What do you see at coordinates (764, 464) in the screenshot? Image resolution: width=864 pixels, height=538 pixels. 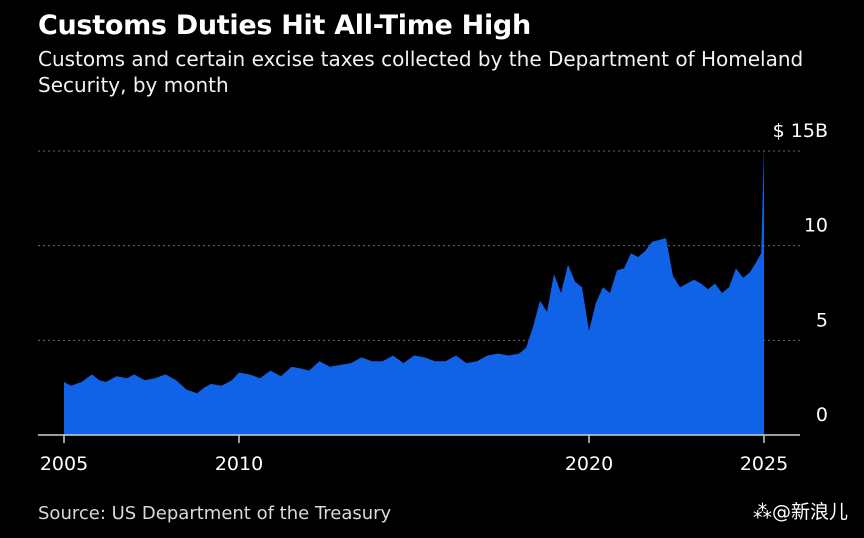 I see `x-tick-label: 2025` at bounding box center [764, 464].